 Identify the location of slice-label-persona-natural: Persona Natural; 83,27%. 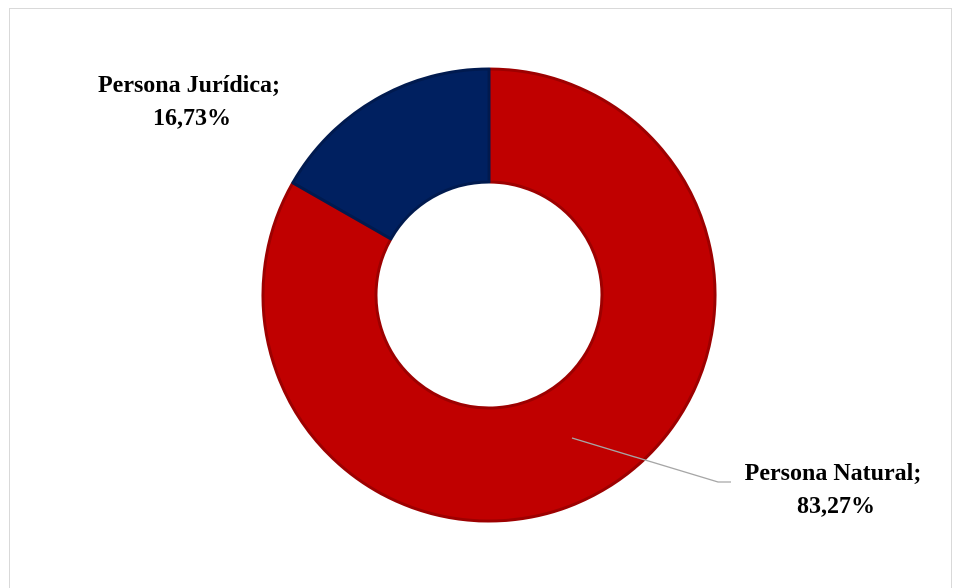
(836, 489).